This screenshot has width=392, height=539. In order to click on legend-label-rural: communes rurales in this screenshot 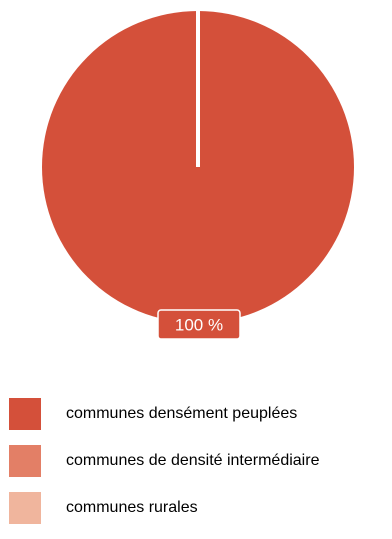, I will do `click(132, 507)`.